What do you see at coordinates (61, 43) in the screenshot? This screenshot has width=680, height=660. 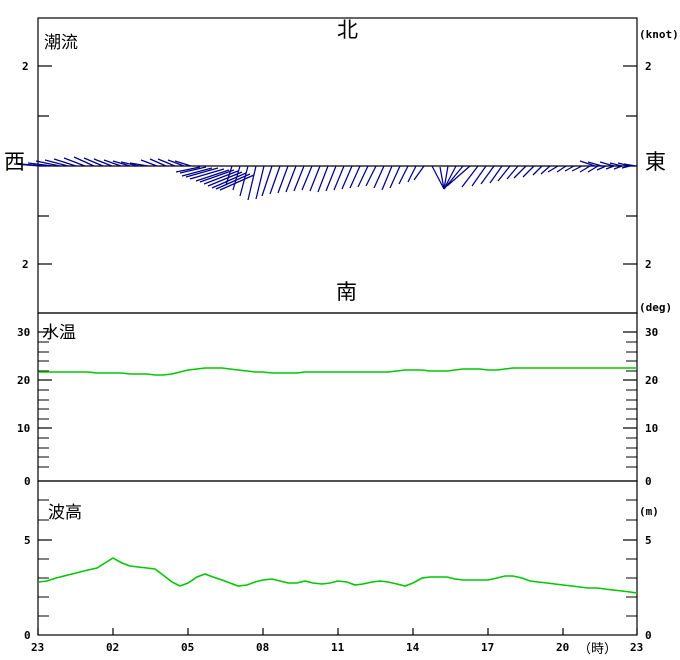 I see `current-panel-title: 潮流` at bounding box center [61, 43].